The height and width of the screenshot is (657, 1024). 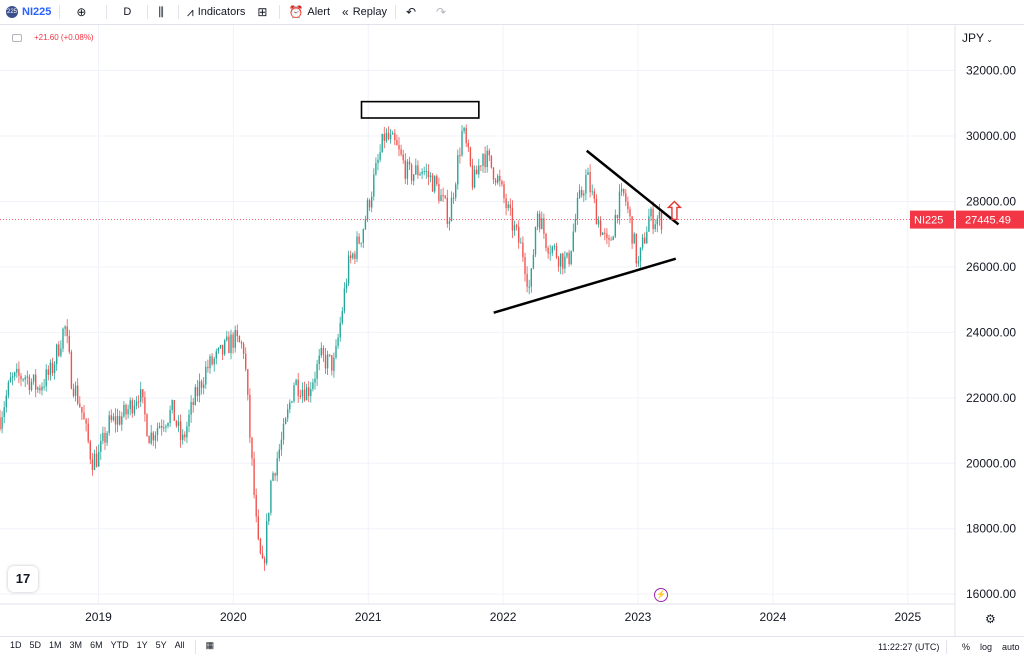 I want to click on compare-button: ⊕, so click(x=83, y=12).